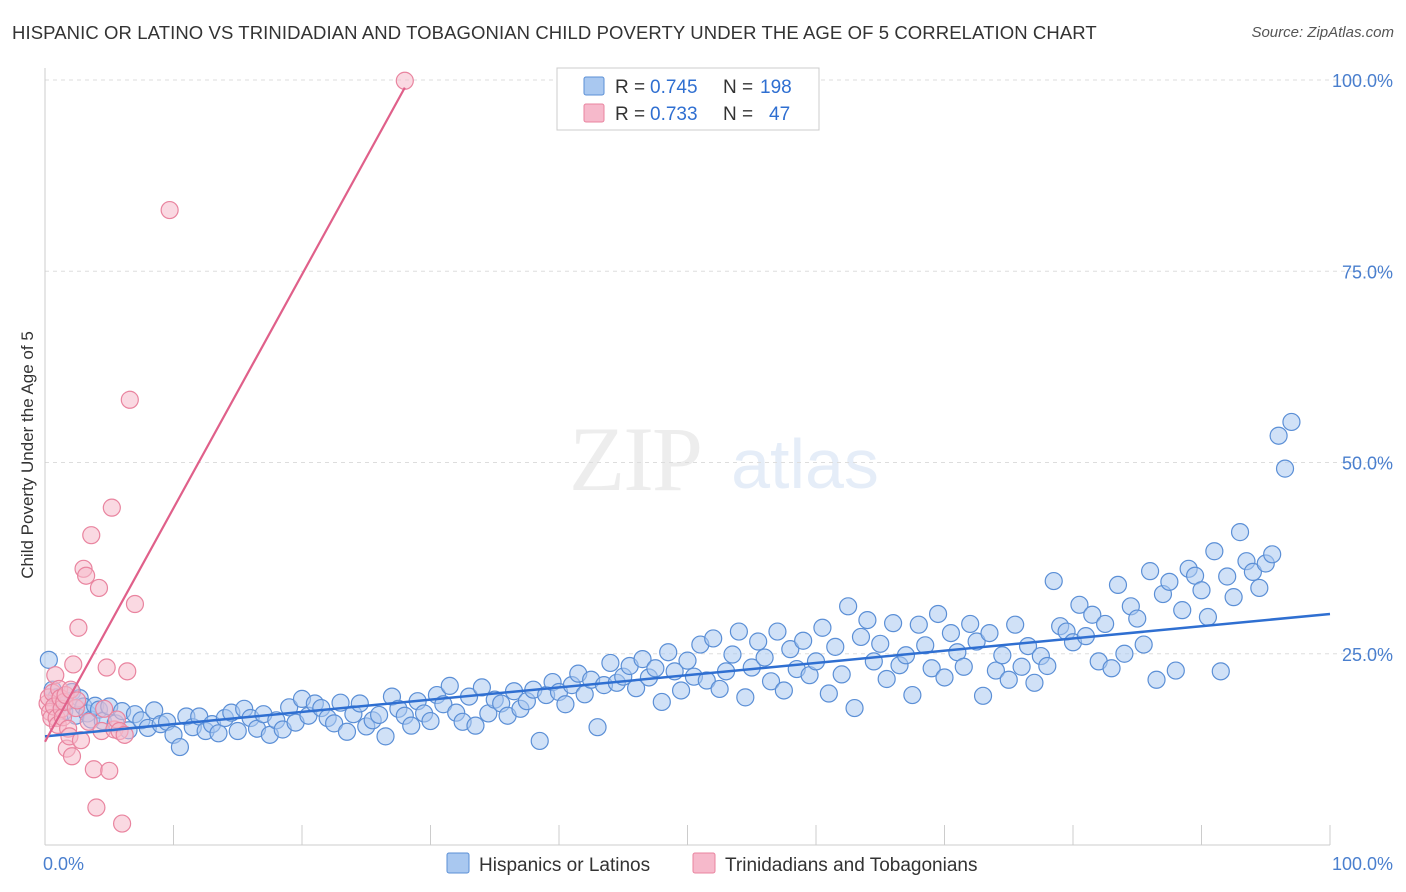  What do you see at coordinates (630, 87) in the screenshot?
I see `legend-r-label-1: R =` at bounding box center [630, 87].